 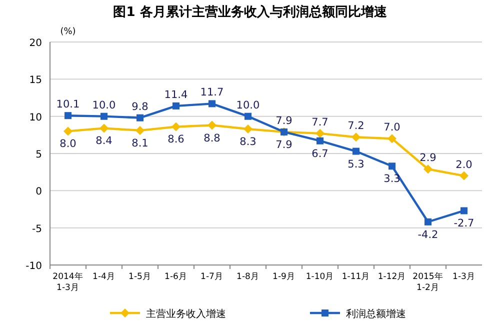 What do you see at coordinates (176, 140) in the screenshot?
I see `data-label: 8.6` at bounding box center [176, 140].